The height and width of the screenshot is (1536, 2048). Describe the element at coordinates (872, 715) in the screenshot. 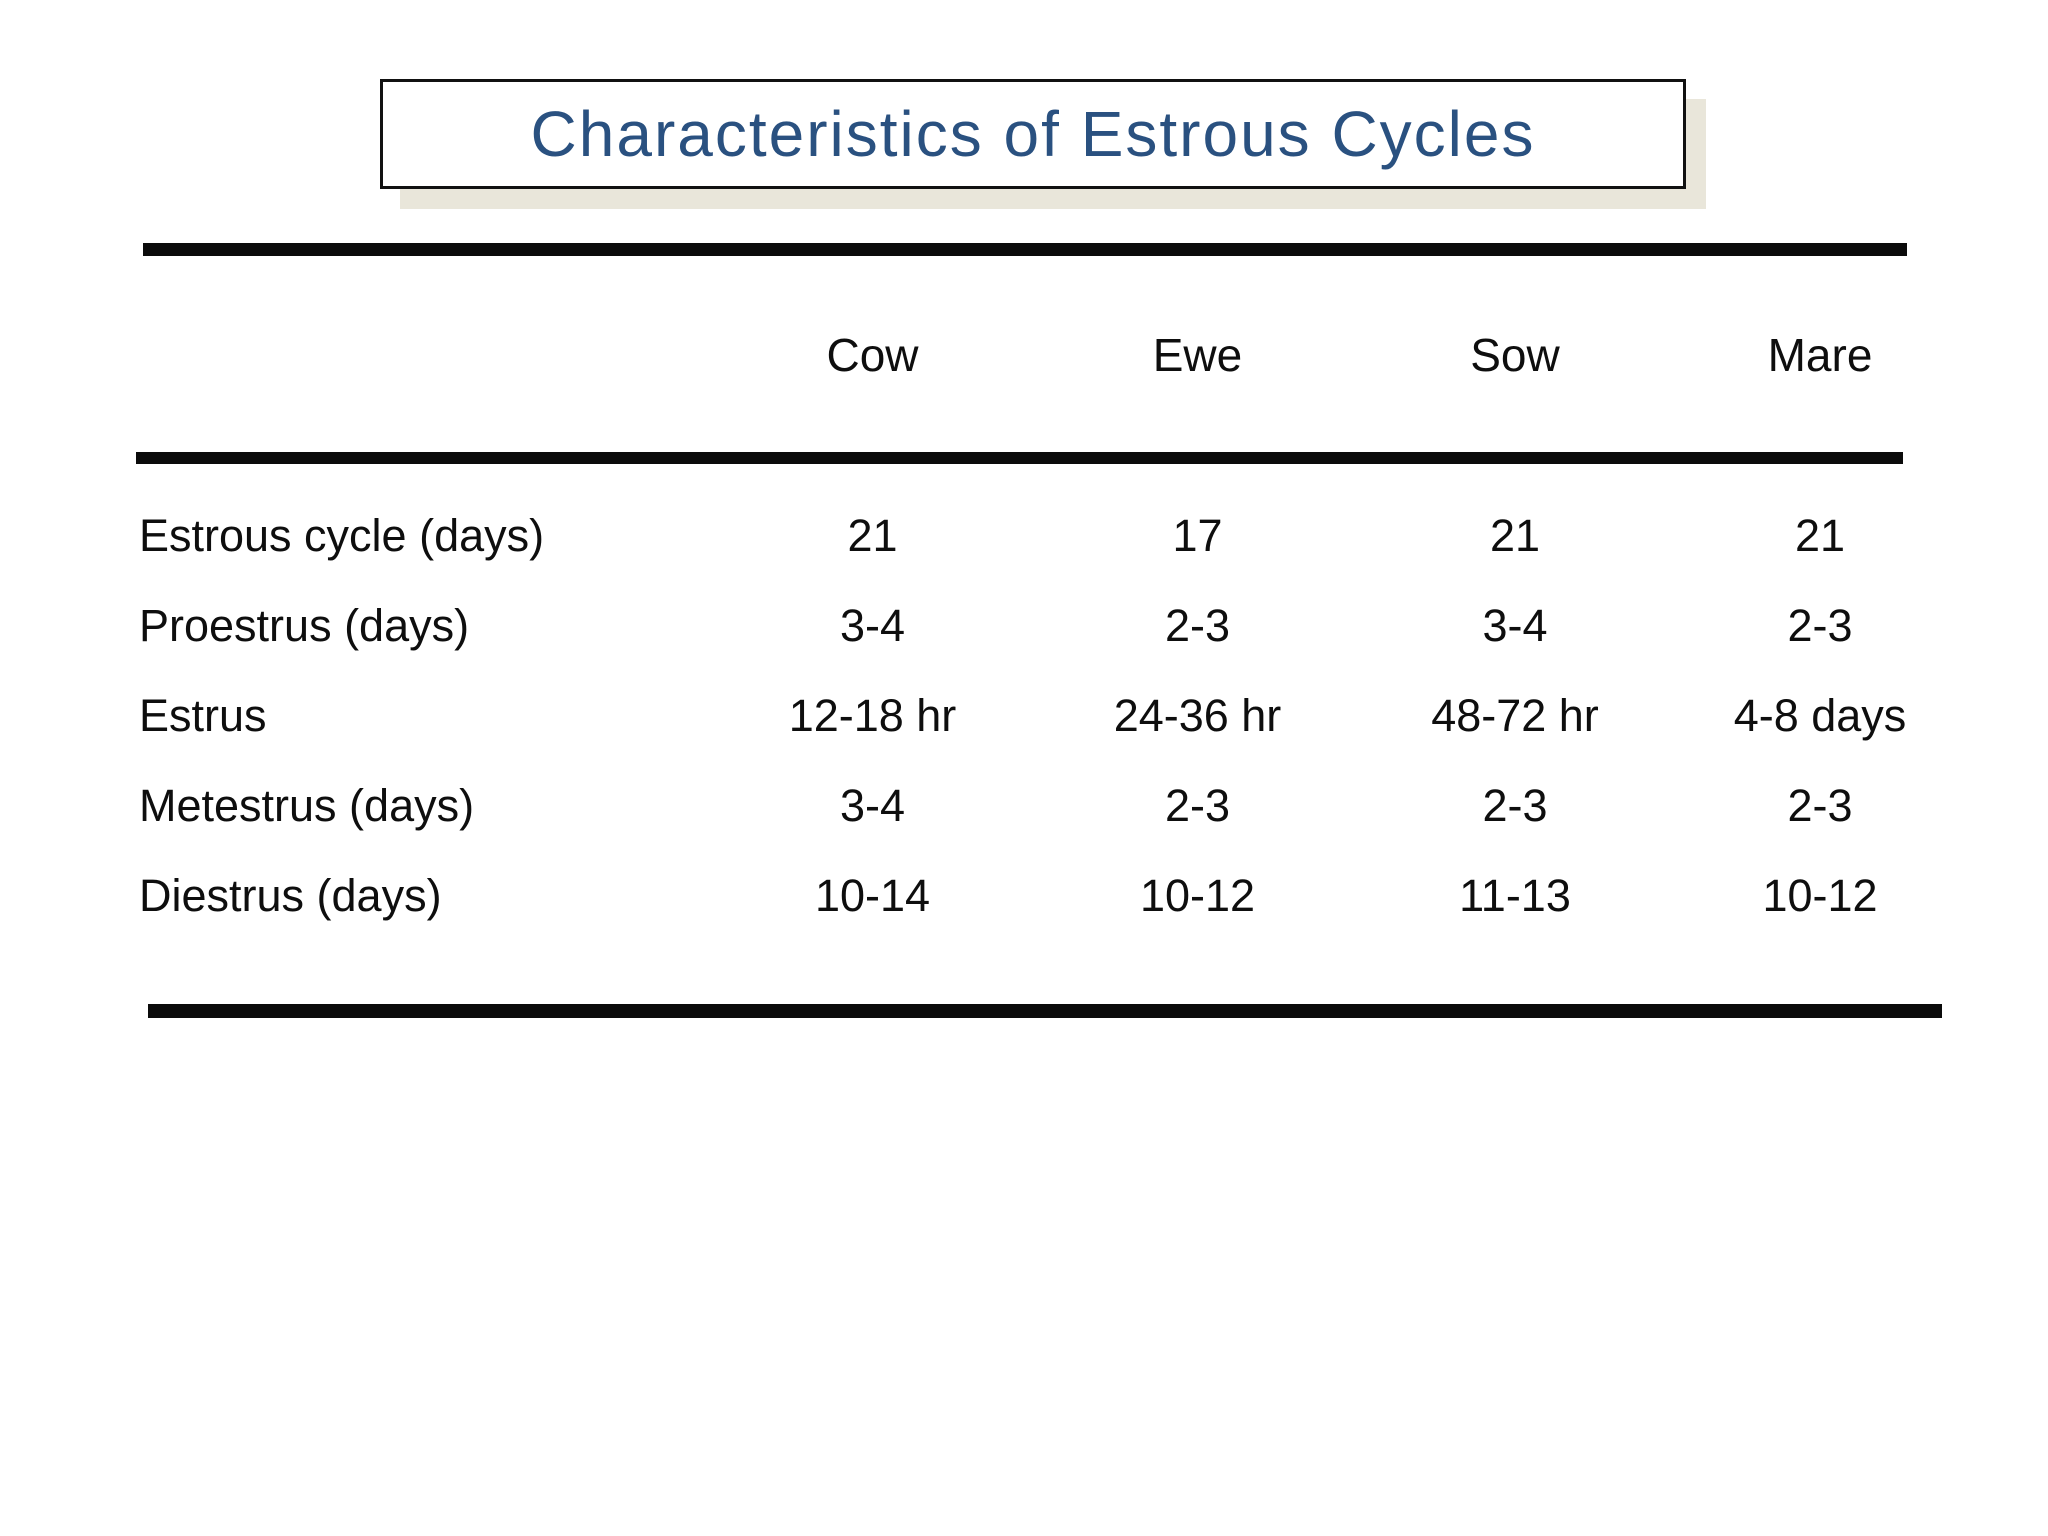

I see `cell-cow: 12-18 hr` at that location.